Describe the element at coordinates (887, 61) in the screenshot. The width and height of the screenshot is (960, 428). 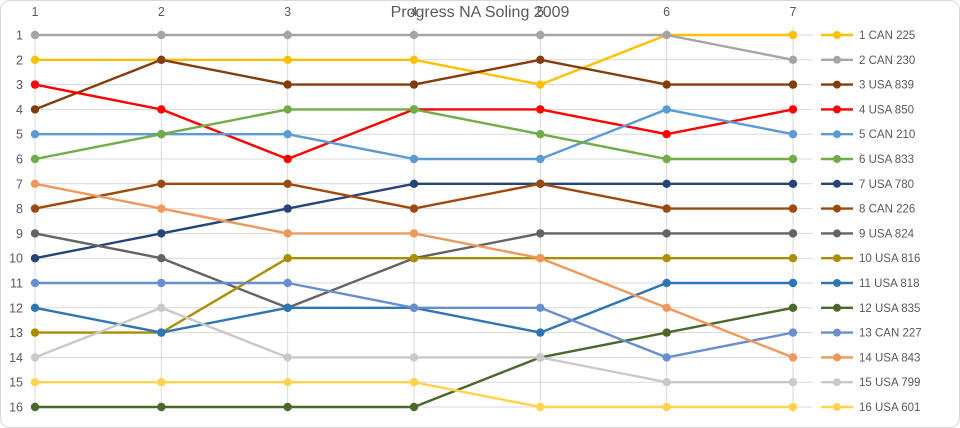
I see `legend-label: 2 CAN 230` at that location.